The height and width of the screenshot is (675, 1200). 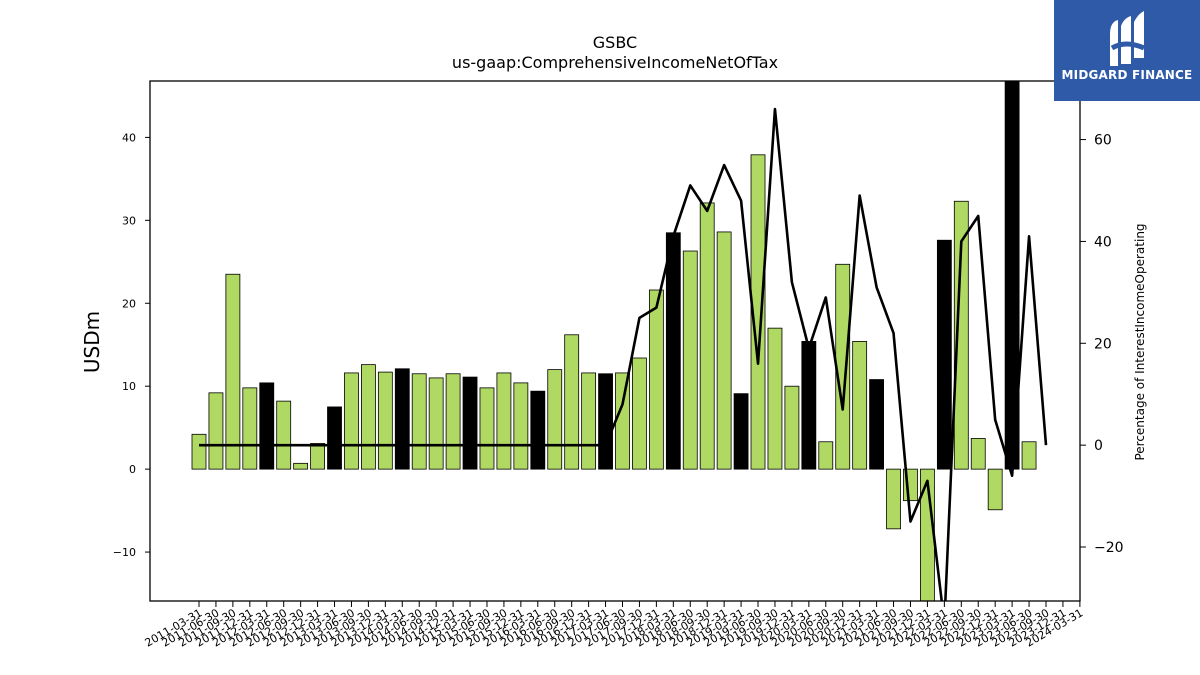 What do you see at coordinates (129, 386) in the screenshot?
I see `y-tick-label: 10` at bounding box center [129, 386].